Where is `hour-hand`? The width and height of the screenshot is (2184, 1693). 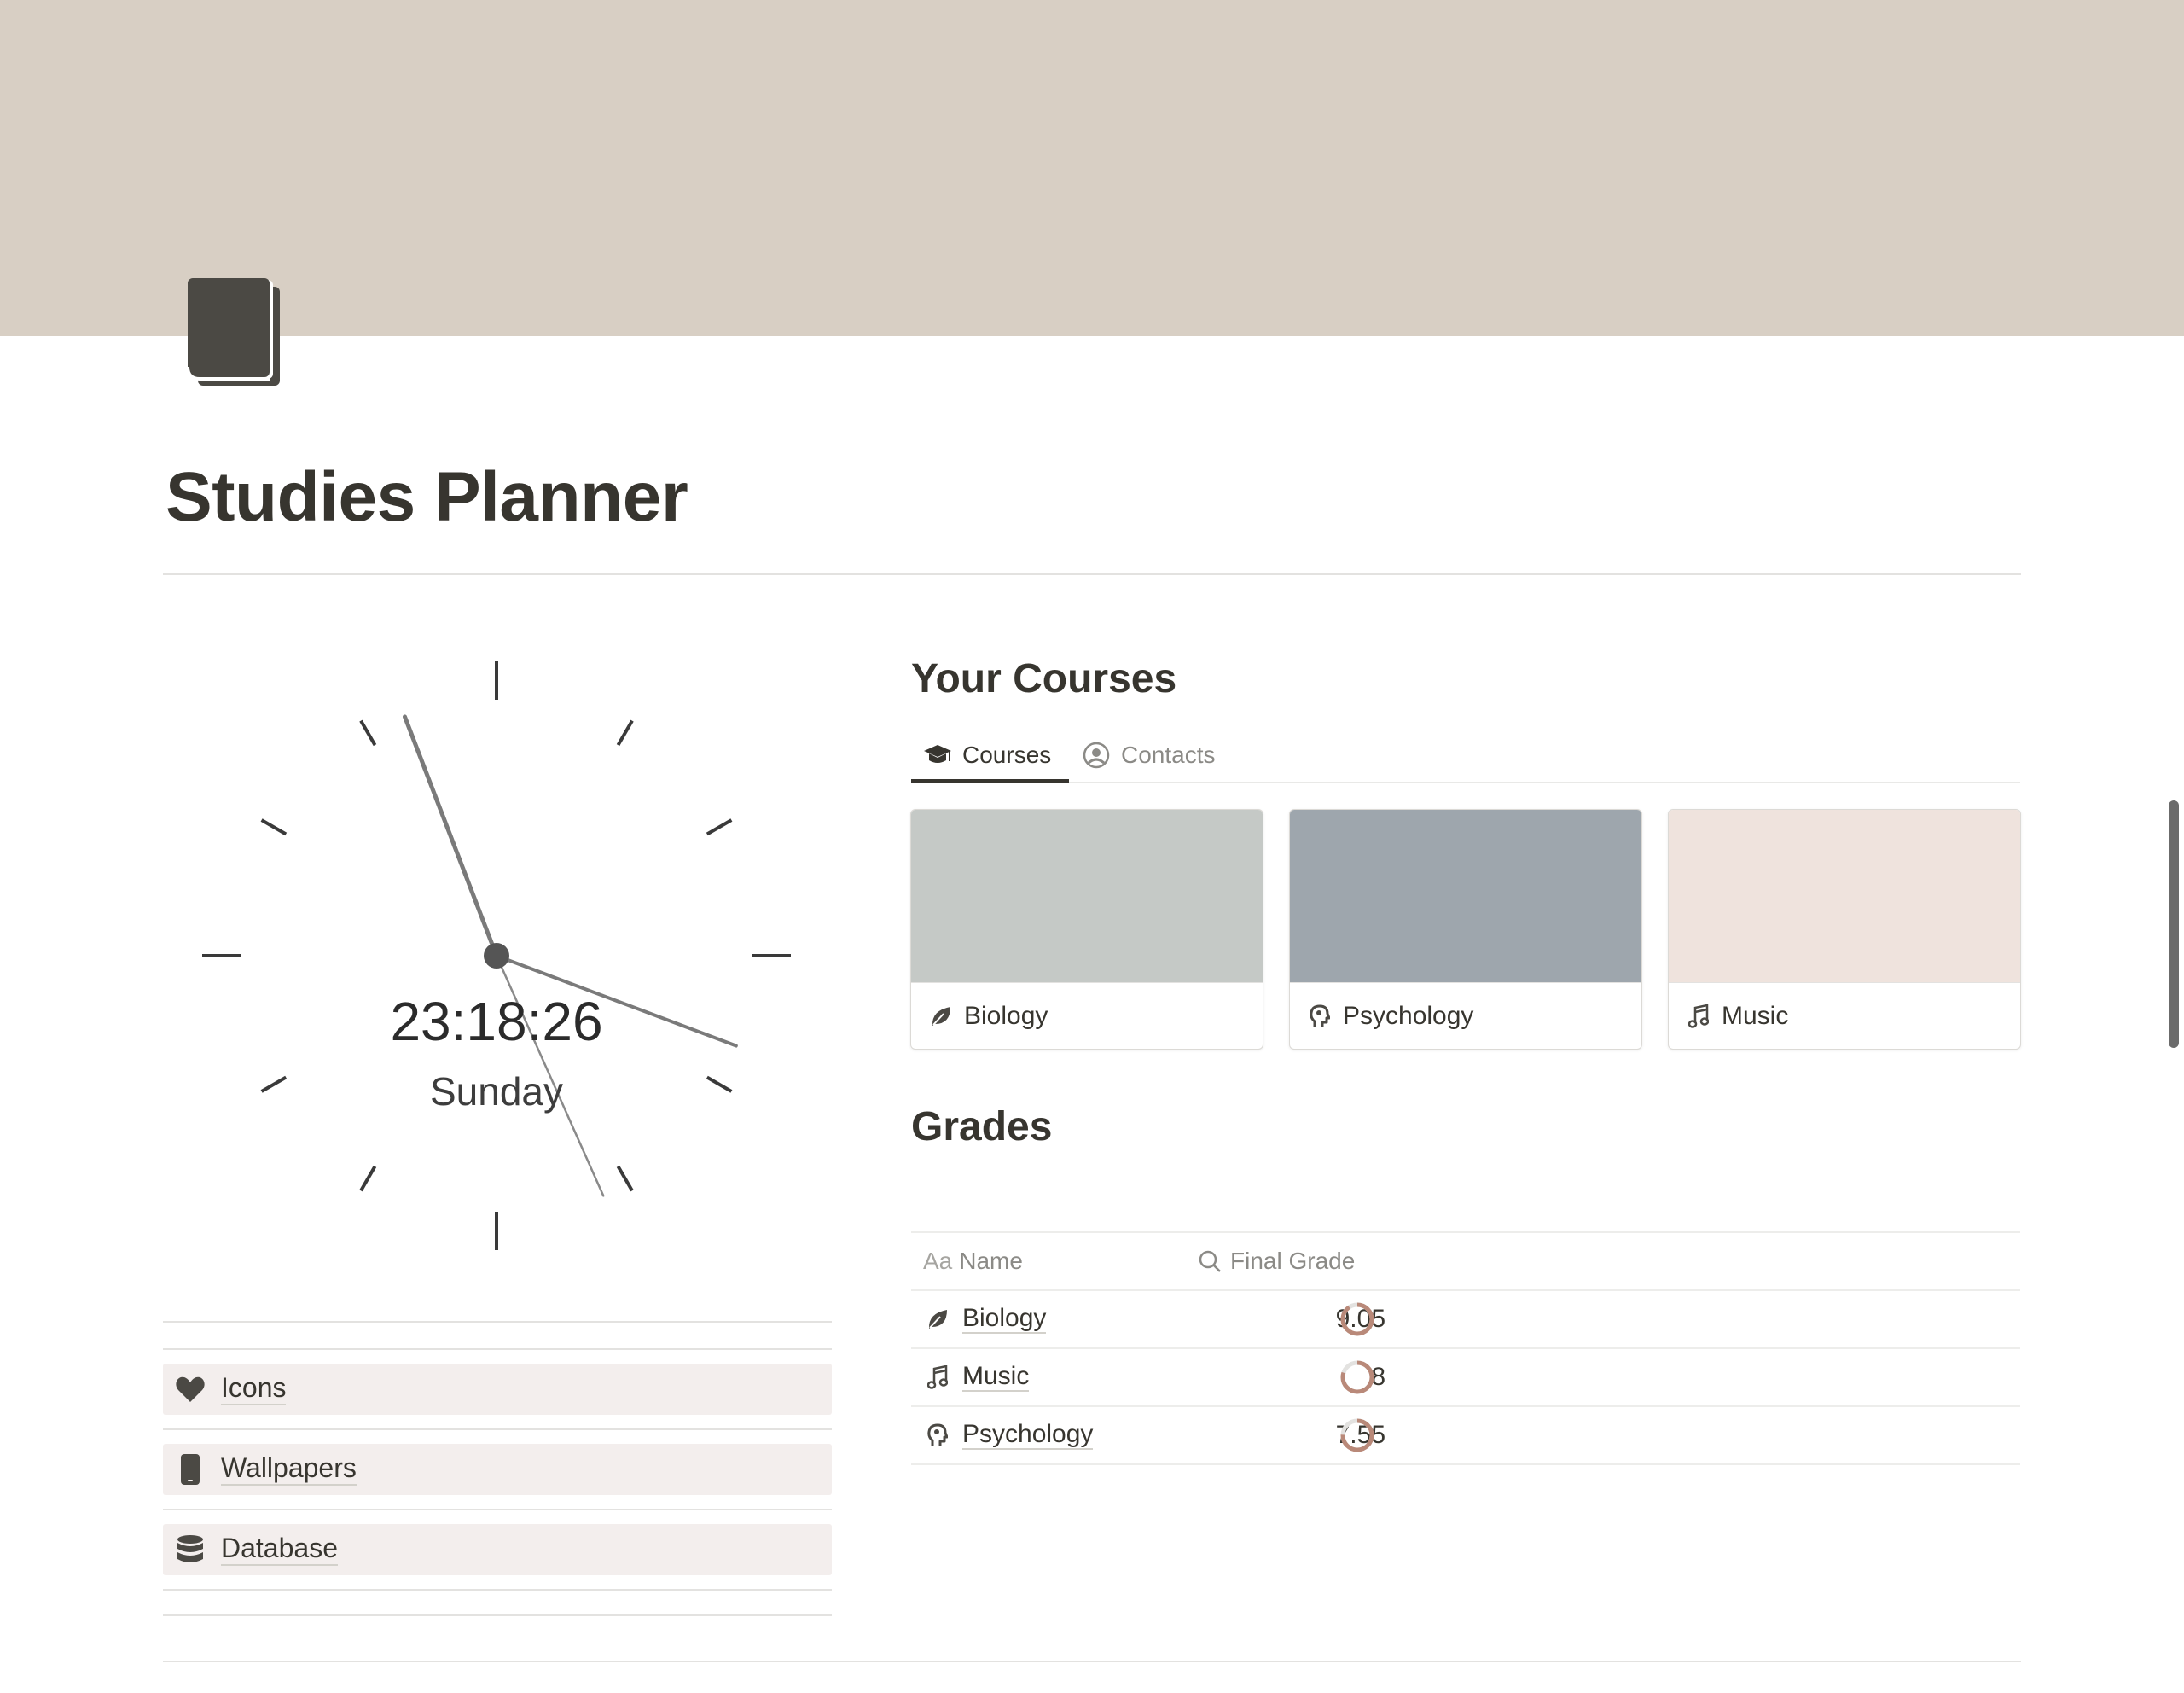
hour-hand is located at coordinates (451, 836).